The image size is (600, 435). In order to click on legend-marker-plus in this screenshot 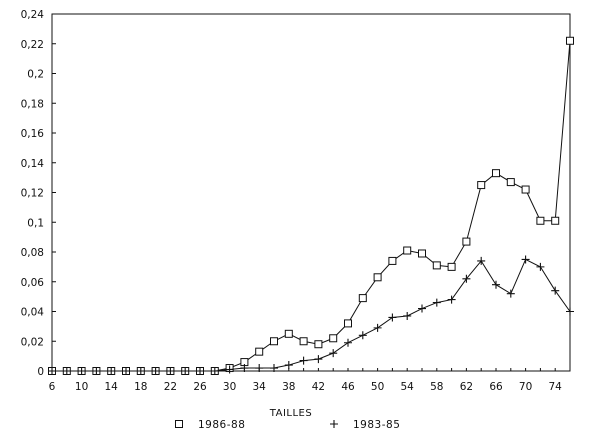, I will do `click(334, 424)`.